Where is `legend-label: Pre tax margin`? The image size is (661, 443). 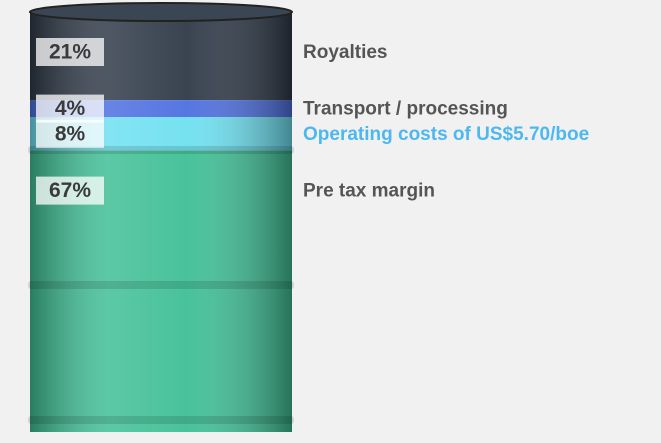 legend-label: Pre tax margin is located at coordinates (369, 191).